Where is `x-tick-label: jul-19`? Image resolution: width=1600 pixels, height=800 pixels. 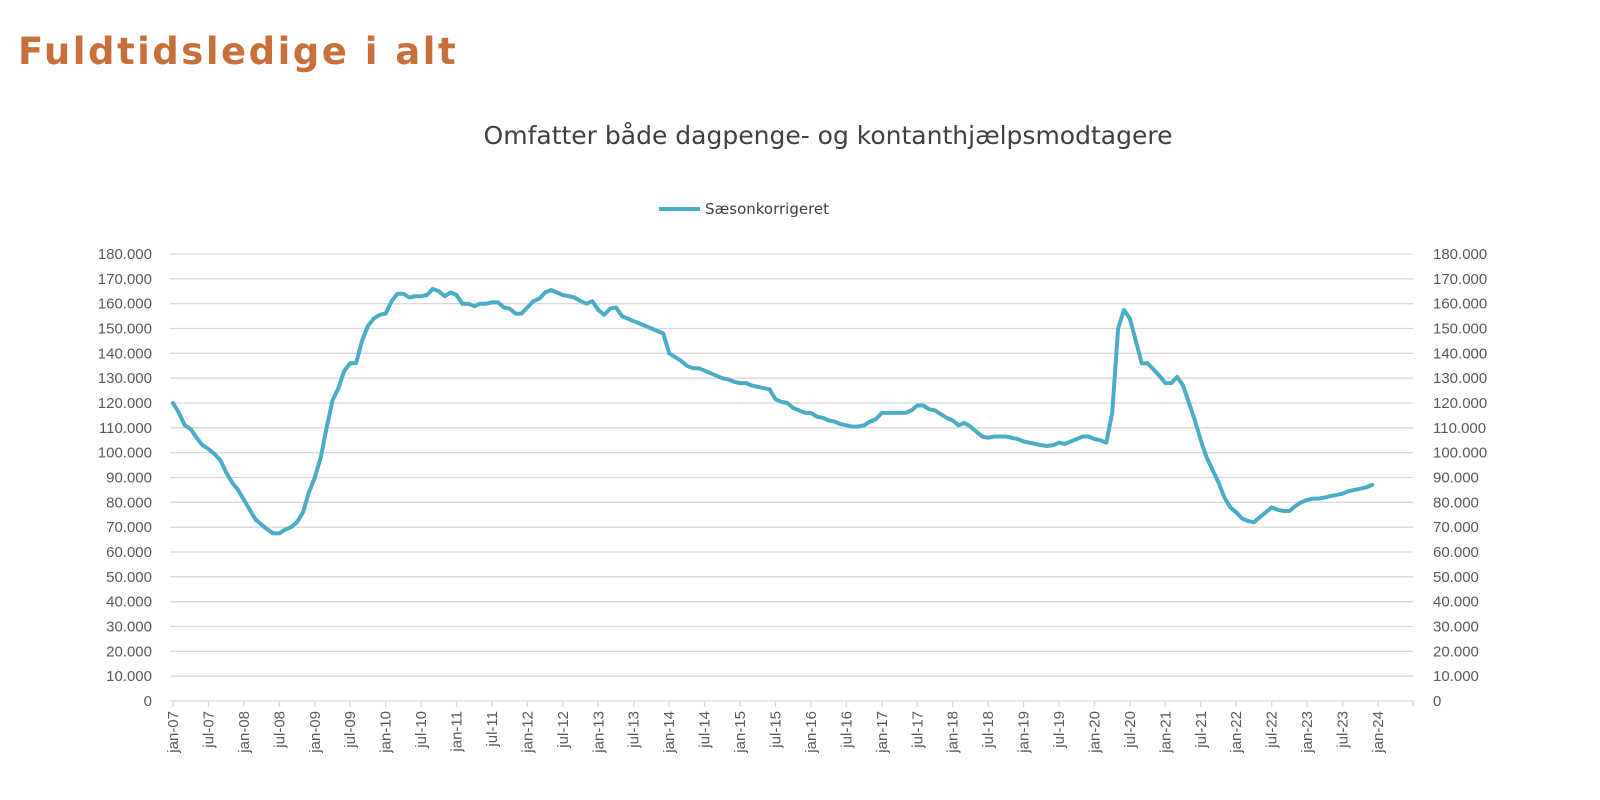 x-tick-label: jul-19 is located at coordinates (1059, 730).